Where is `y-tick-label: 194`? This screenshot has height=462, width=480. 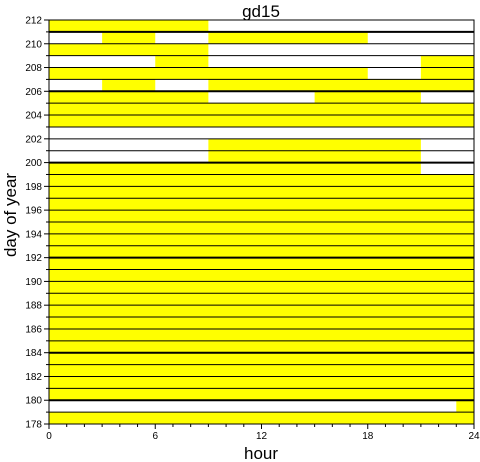
y-tick-label: 194 is located at coordinates (33, 234).